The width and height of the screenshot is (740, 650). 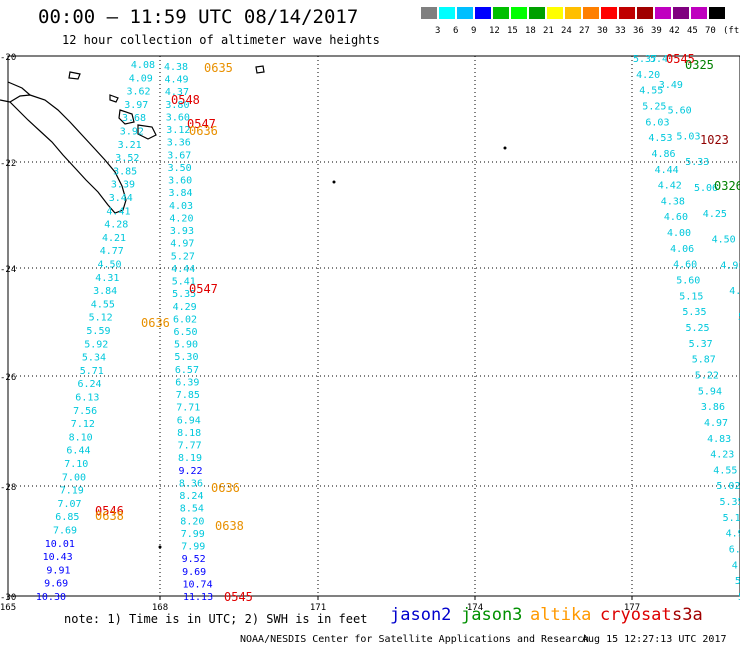 I want to click on swh-value-track-b: 3.80, so click(x=177, y=105).